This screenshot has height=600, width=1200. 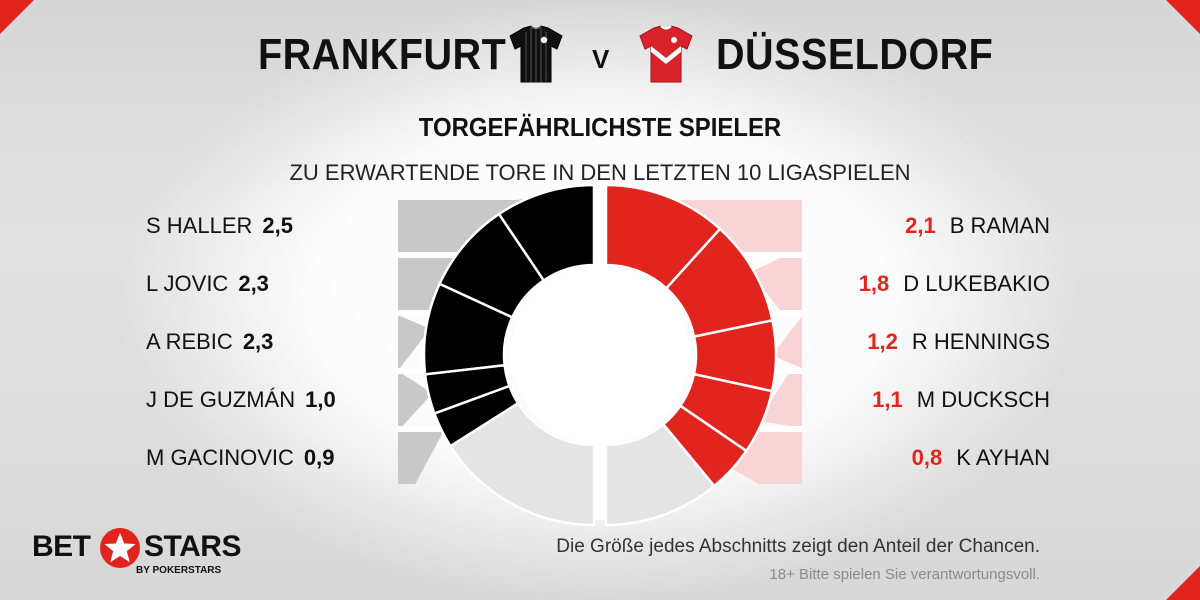 What do you see at coordinates (1183, 583) in the screenshot?
I see `corner-accent-bottom-right` at bounding box center [1183, 583].